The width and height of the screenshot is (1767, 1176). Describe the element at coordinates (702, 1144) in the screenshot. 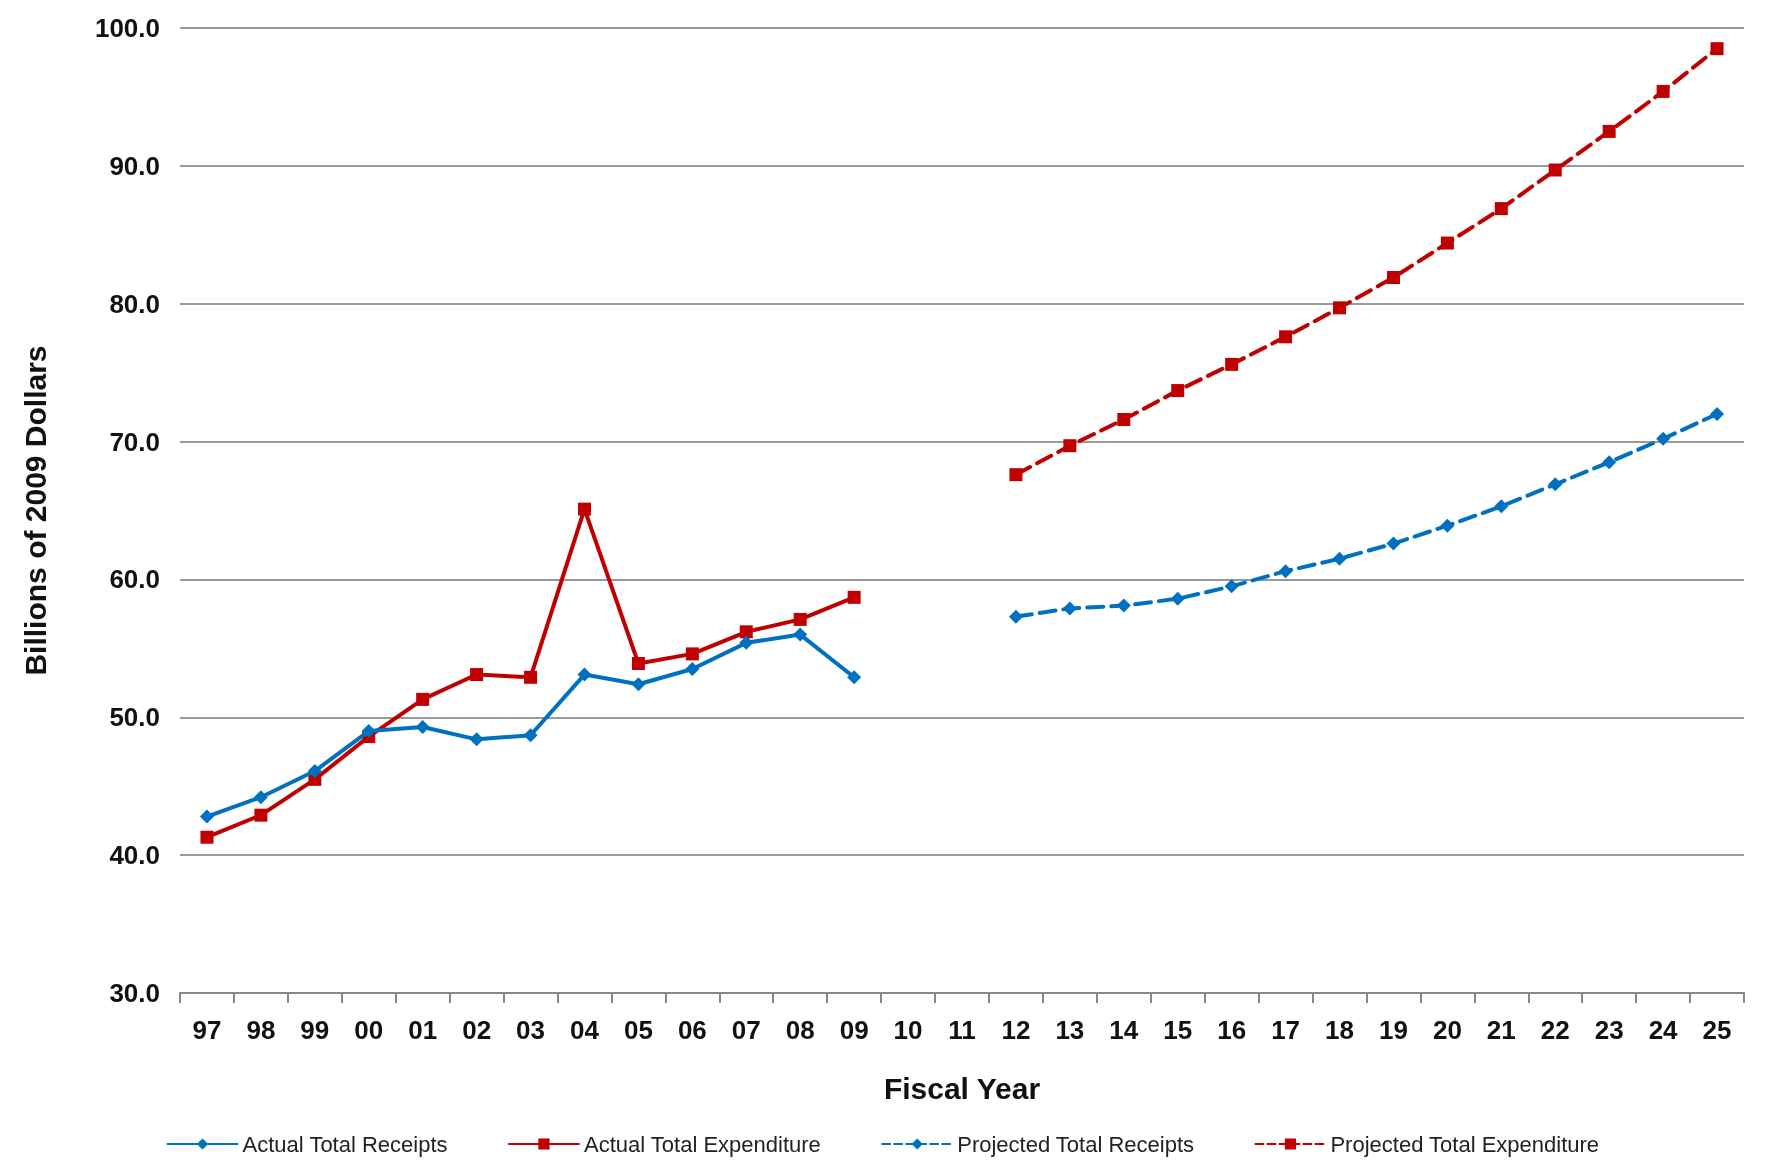

I see `legend-label: Actual Total Expenditure` at that location.